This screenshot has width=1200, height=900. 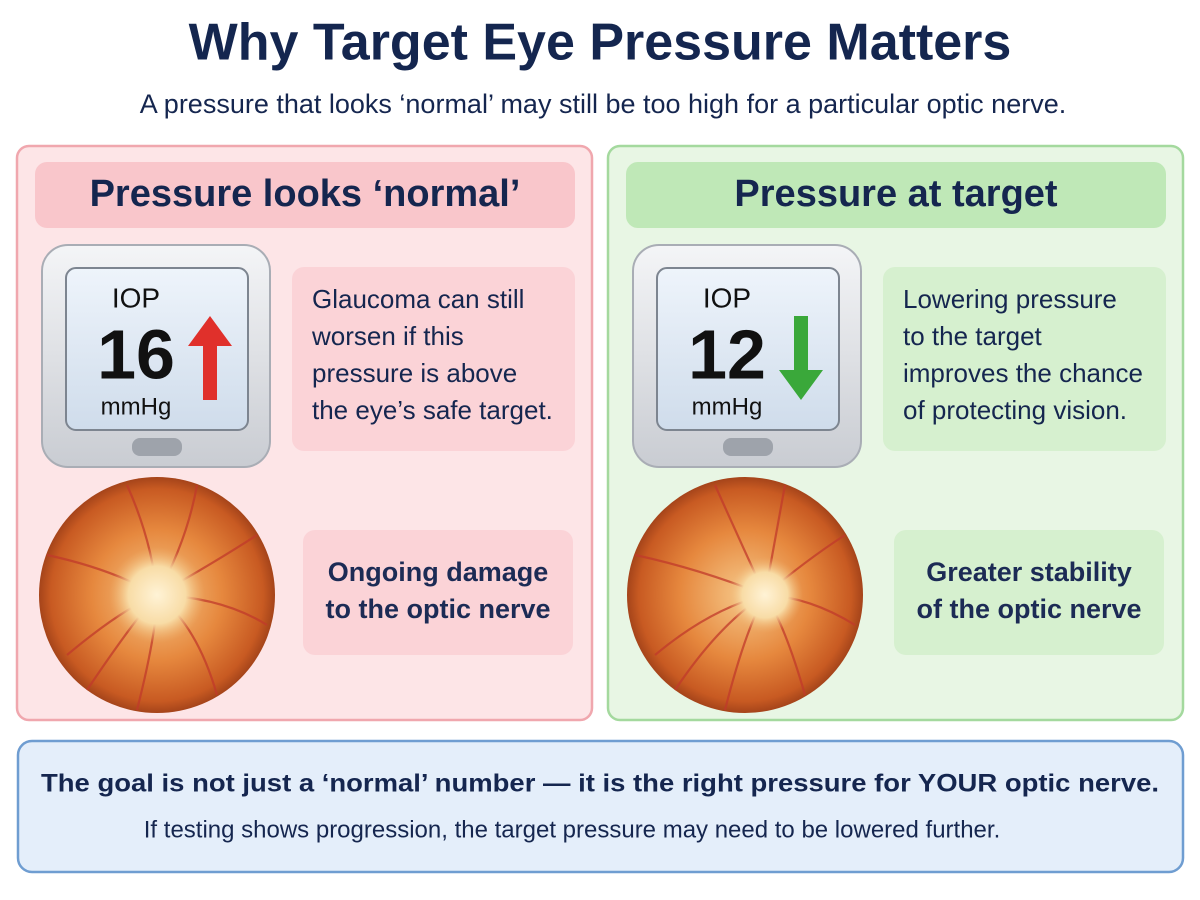 I want to click on meter-value: 12, so click(x=727, y=354).